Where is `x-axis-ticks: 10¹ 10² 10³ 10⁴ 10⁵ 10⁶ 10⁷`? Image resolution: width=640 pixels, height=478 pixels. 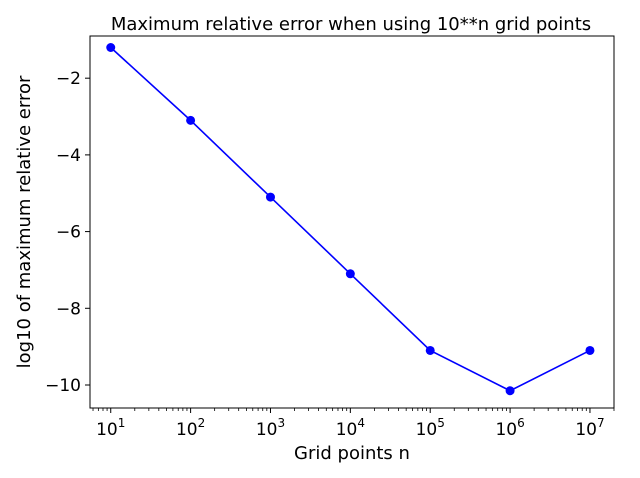
x-axis-ticks: 10¹ 10² 10³ 10⁴ 10⁵ 10⁶ 10⁷ is located at coordinates (353, 424).